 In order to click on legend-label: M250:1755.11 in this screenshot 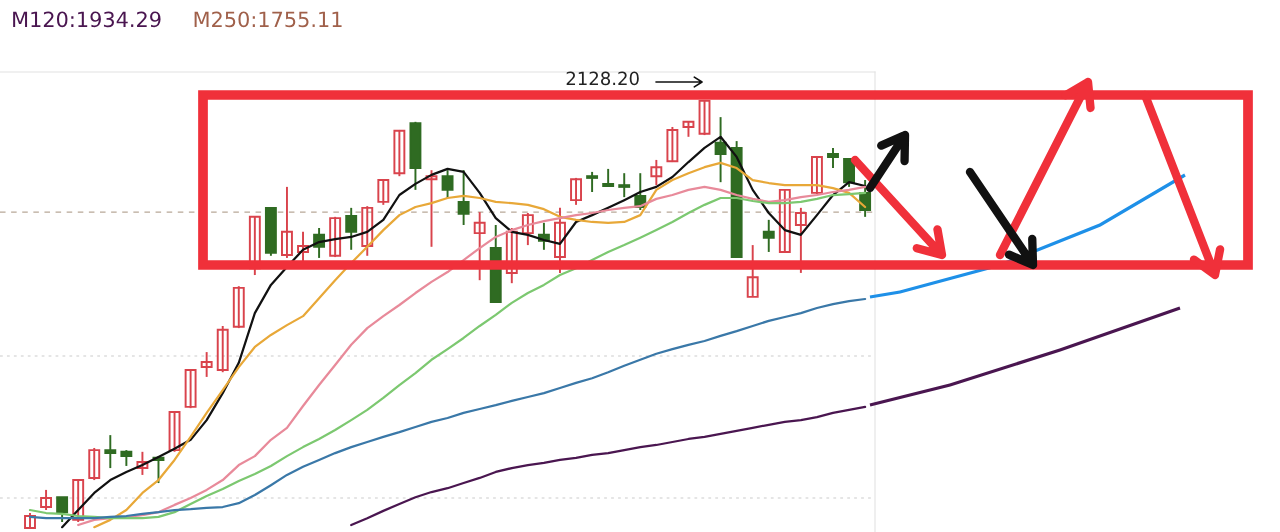, I will do `click(268, 19)`.